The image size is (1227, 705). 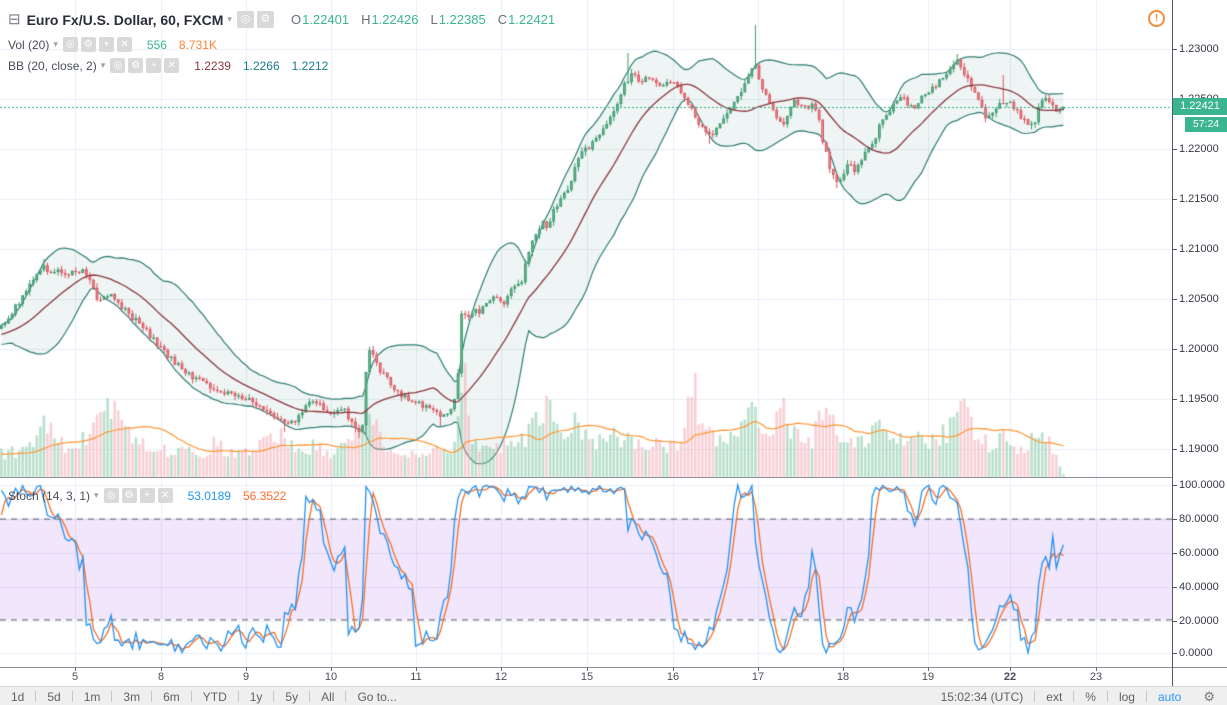 I want to click on collapse-pane-icon: ⊟, so click(x=14, y=19).